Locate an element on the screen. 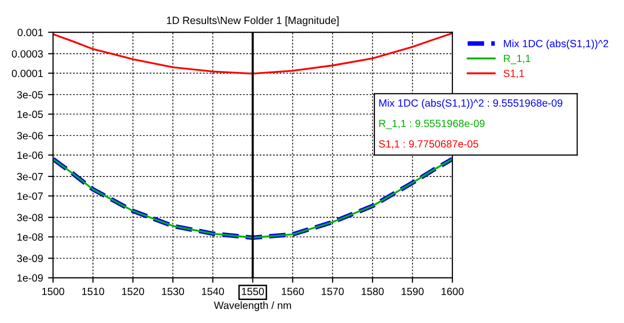 The width and height of the screenshot is (624, 323). y-tick-label: 1e-05 is located at coordinates (30, 114).